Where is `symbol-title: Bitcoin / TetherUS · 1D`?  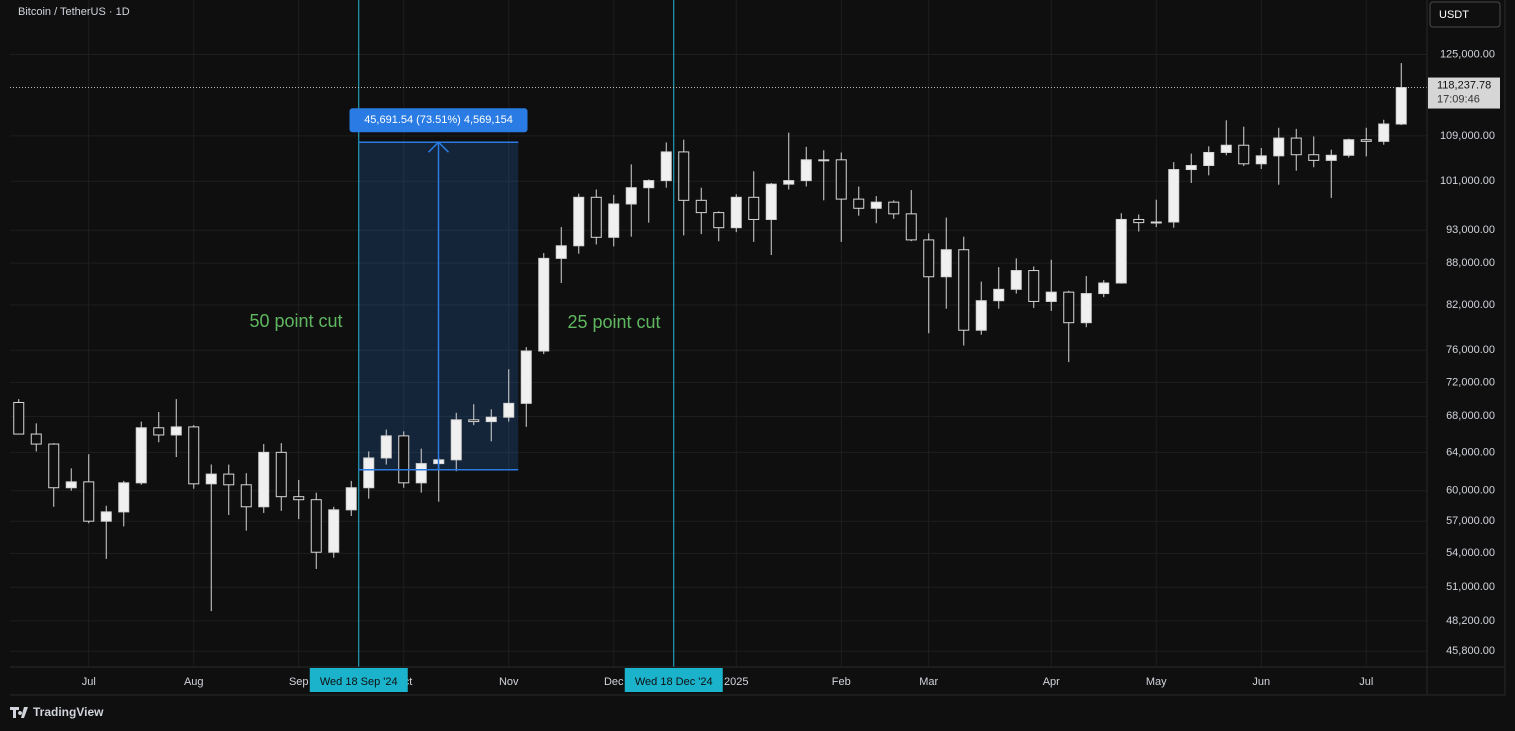
symbol-title: Bitcoin / TetherUS · 1D is located at coordinates (74, 12).